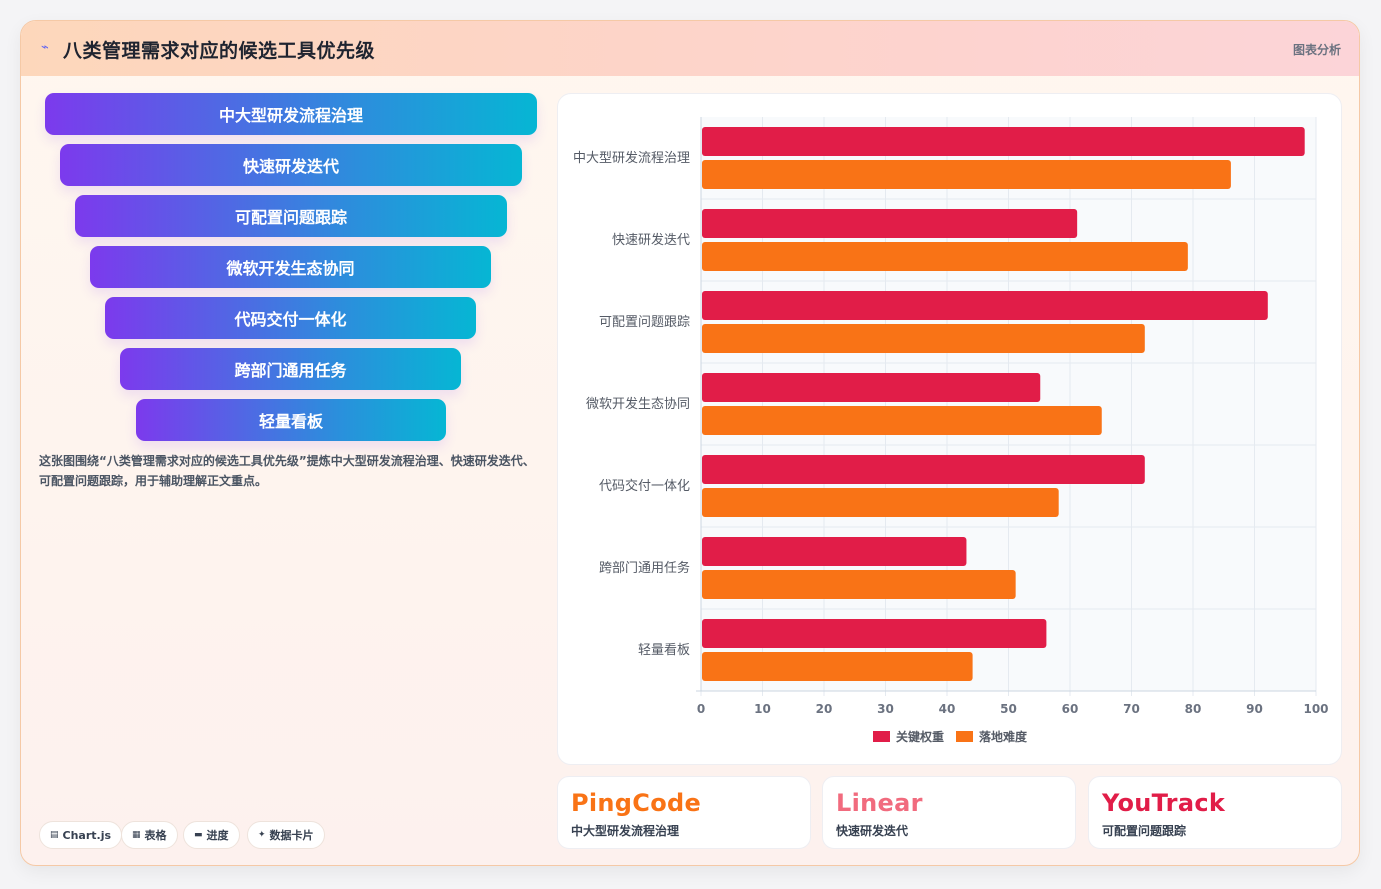  Describe the element at coordinates (1008, 709) in the screenshot. I see `x-tick-label: 50` at that location.